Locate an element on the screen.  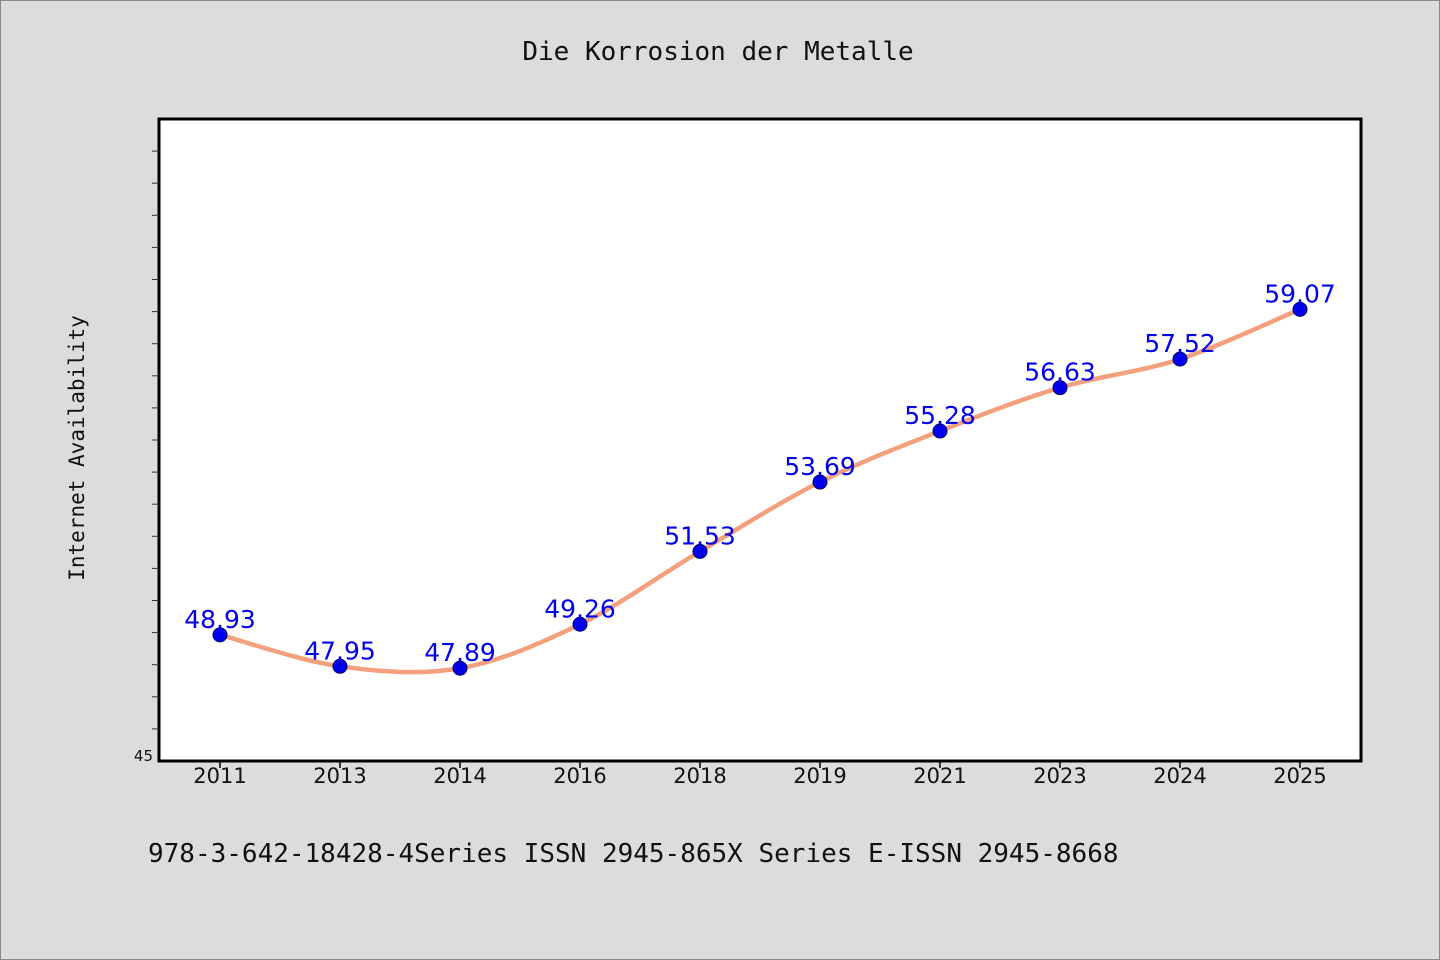
x-tick-label: 2018 is located at coordinates (699, 776).